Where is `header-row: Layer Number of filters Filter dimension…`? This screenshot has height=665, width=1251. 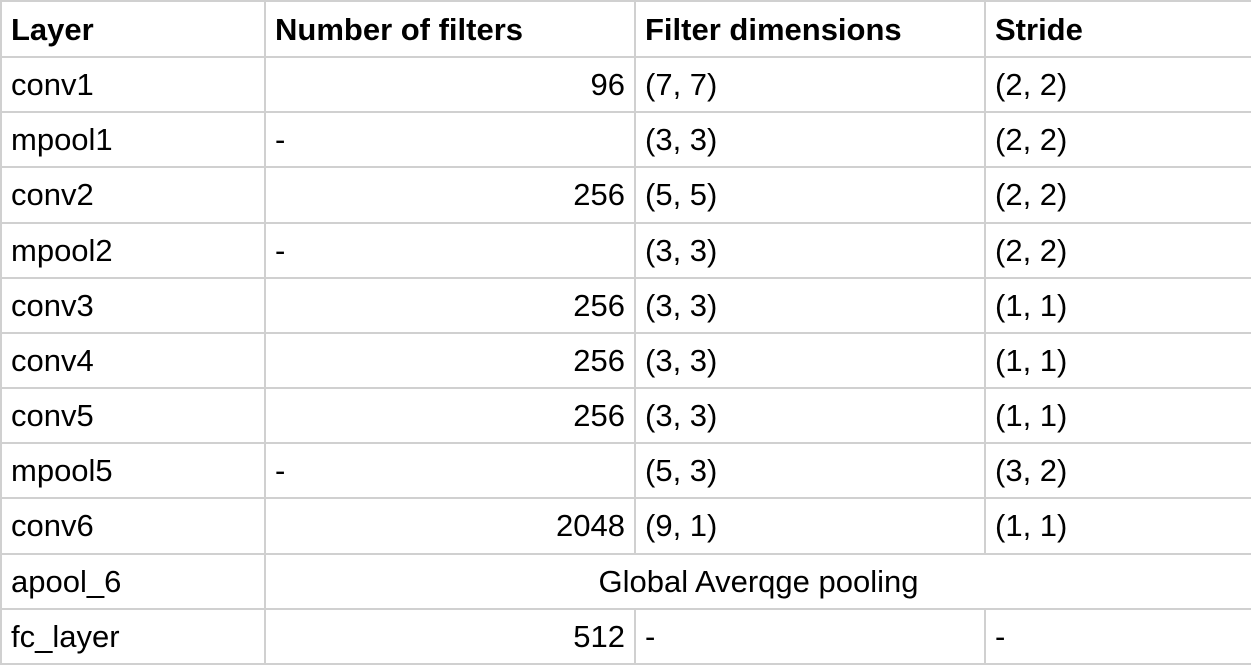 header-row: Layer Number of filters Filter dimension… is located at coordinates (625, 29).